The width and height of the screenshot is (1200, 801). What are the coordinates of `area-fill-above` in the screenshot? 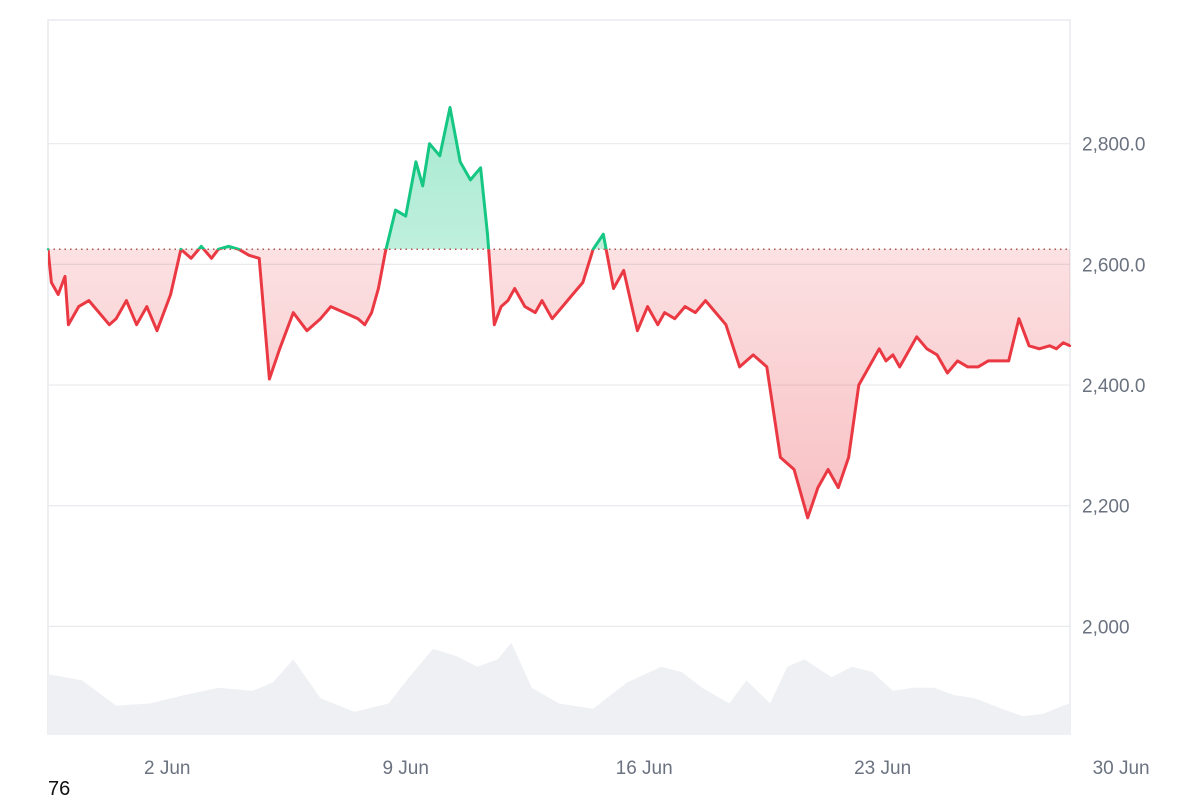 It's located at (402, 178).